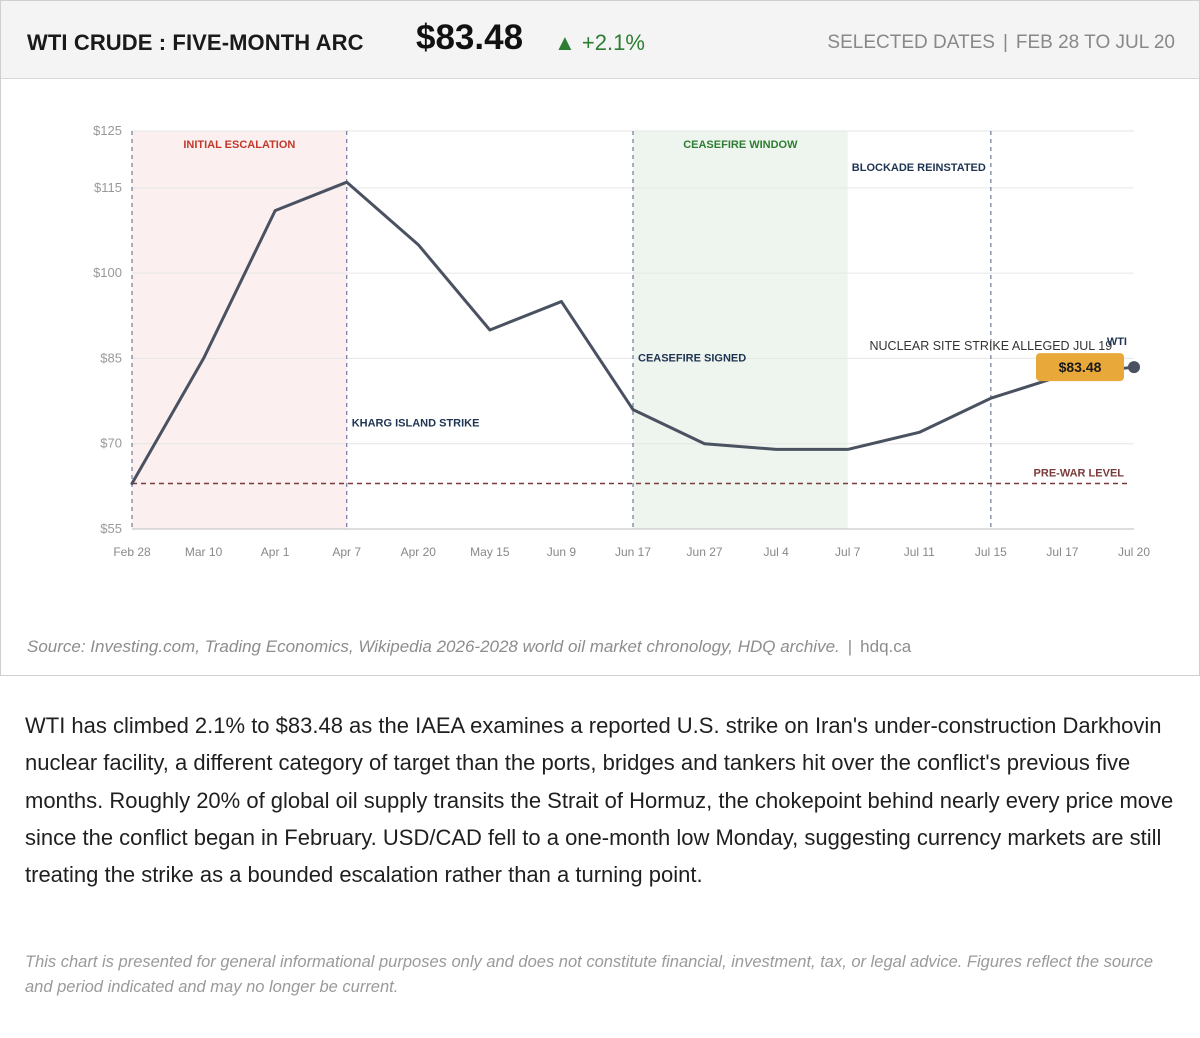 Image resolution: width=1200 pixels, height=1038 pixels. Describe the element at coordinates (919, 168) in the screenshot. I see `event-annotation: BLOCKADE REINSTATED` at that location.